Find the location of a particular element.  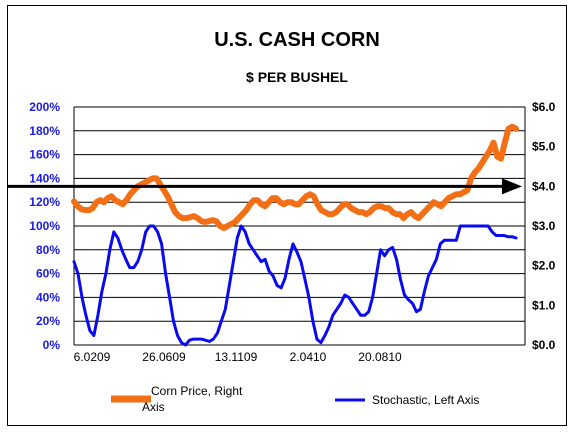

left-tick-label: 100% is located at coordinates (44, 226).